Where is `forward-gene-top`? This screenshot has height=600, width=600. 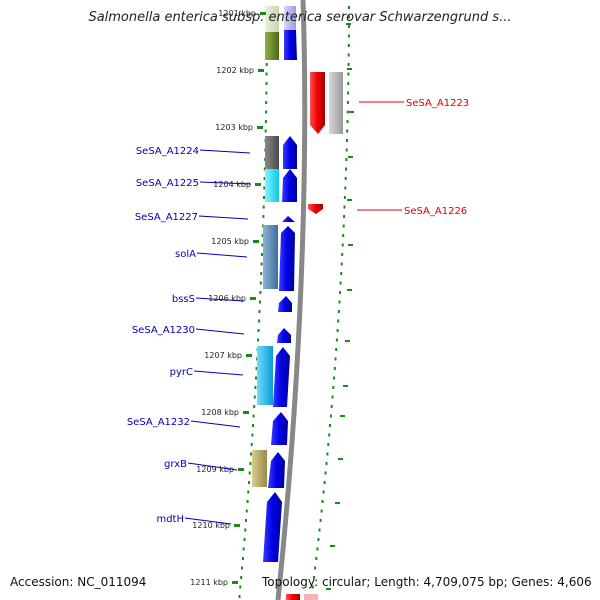 forward-gene-top is located at coordinates (290, 45).